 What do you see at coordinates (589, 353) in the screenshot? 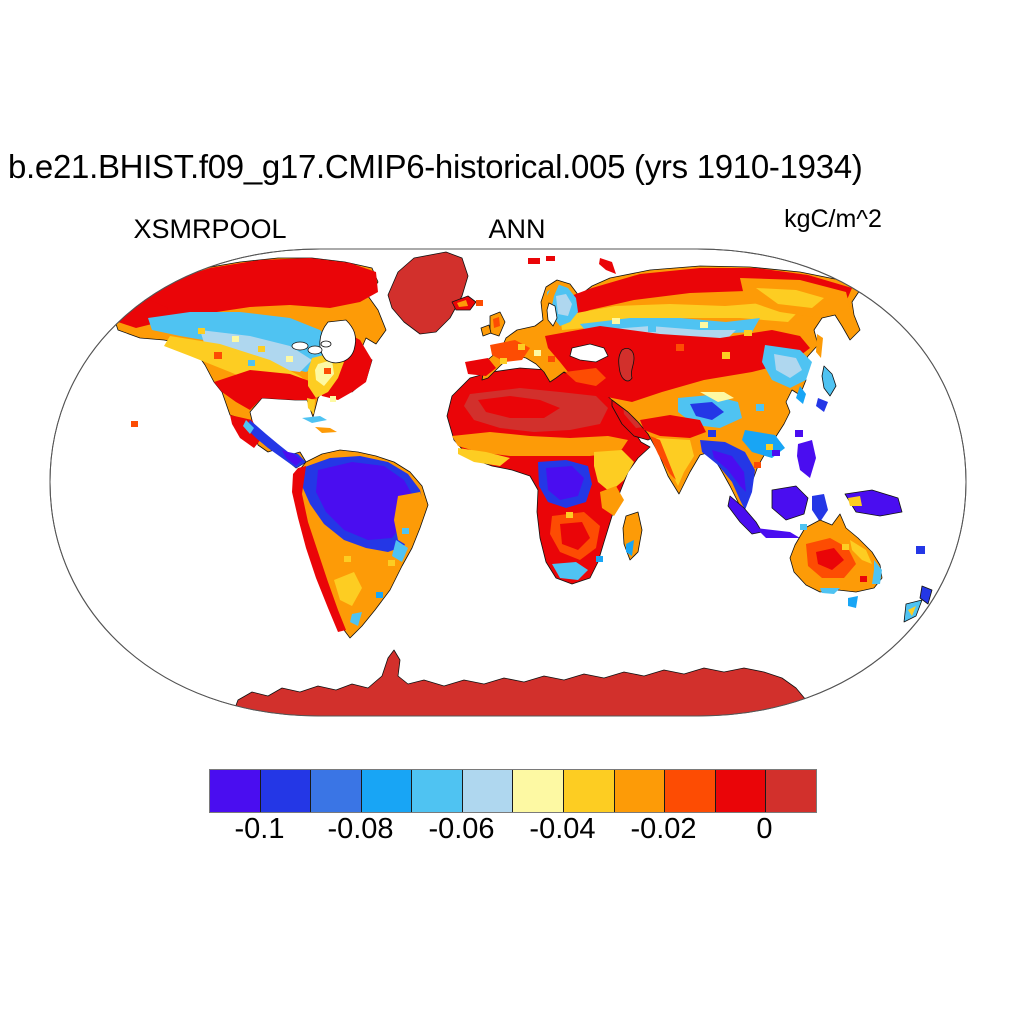
I see `black-sea` at bounding box center [589, 353].